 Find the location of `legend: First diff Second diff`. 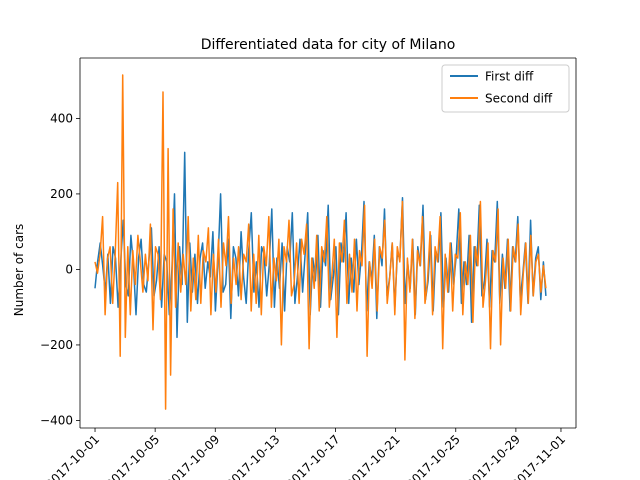

legend: First diff Second diff is located at coordinates (505, 88).